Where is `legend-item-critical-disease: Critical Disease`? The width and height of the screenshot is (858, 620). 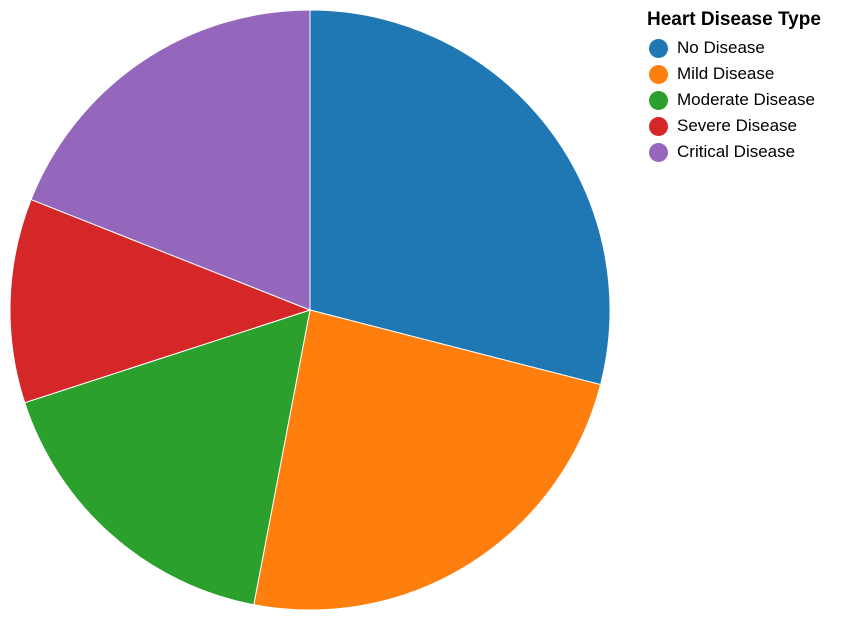 legend-item-critical-disease: Critical Disease is located at coordinates (733, 152).